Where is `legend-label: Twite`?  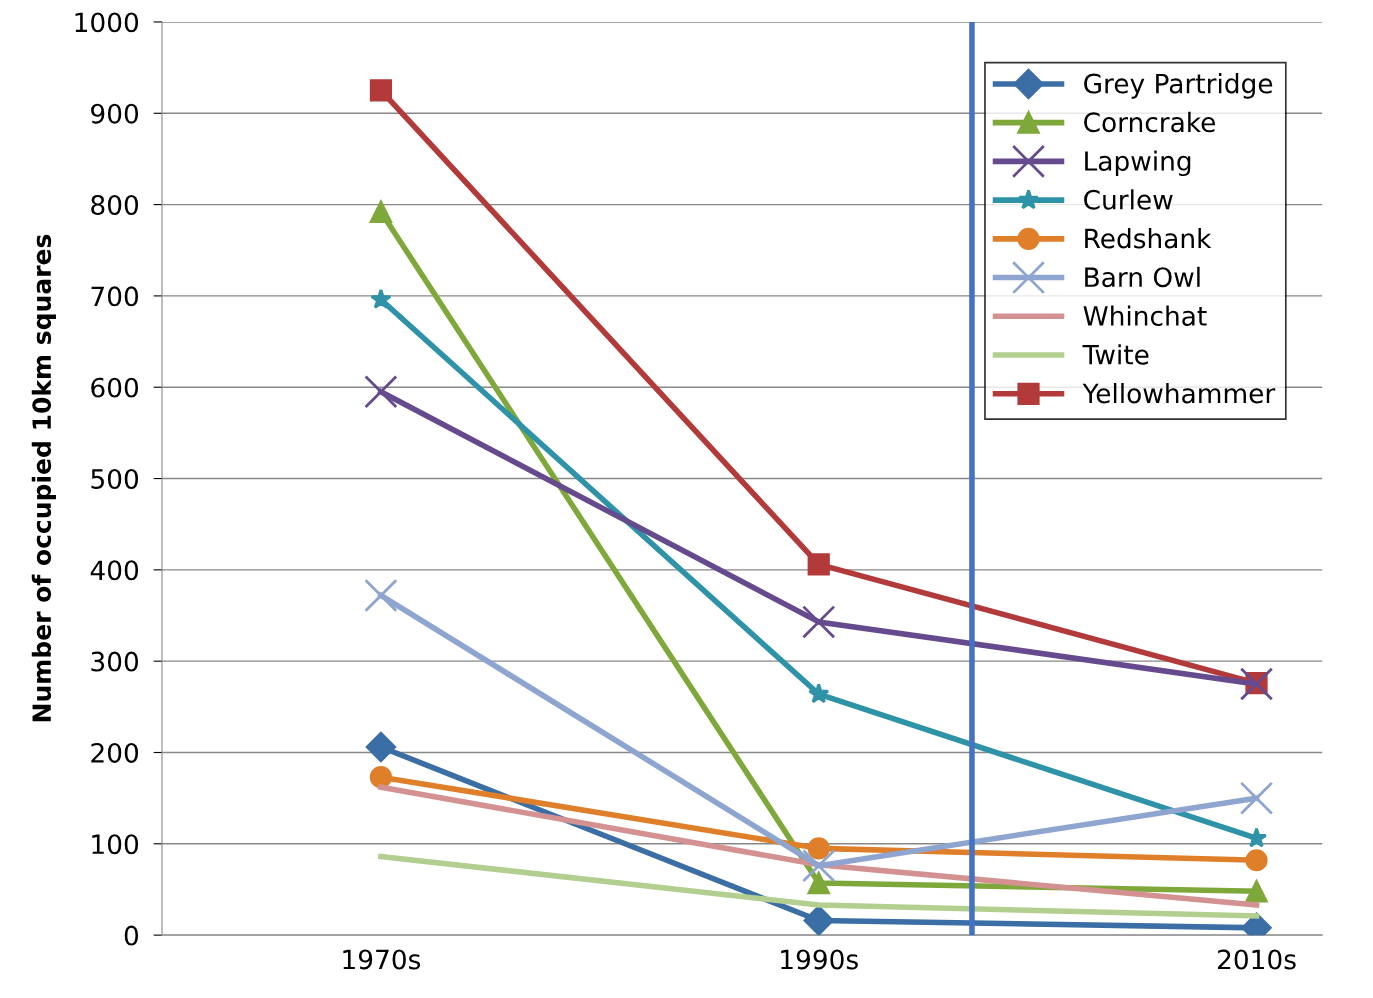 legend-label: Twite is located at coordinates (1115, 354).